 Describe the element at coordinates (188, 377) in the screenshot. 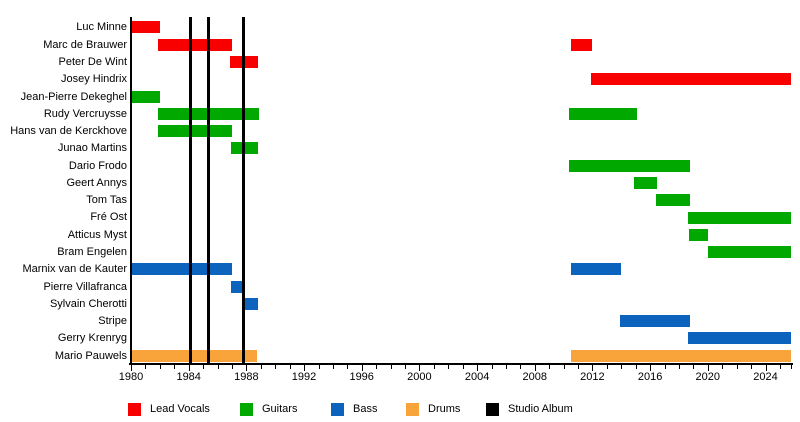

I see `axis-tick-label: 1984` at that location.